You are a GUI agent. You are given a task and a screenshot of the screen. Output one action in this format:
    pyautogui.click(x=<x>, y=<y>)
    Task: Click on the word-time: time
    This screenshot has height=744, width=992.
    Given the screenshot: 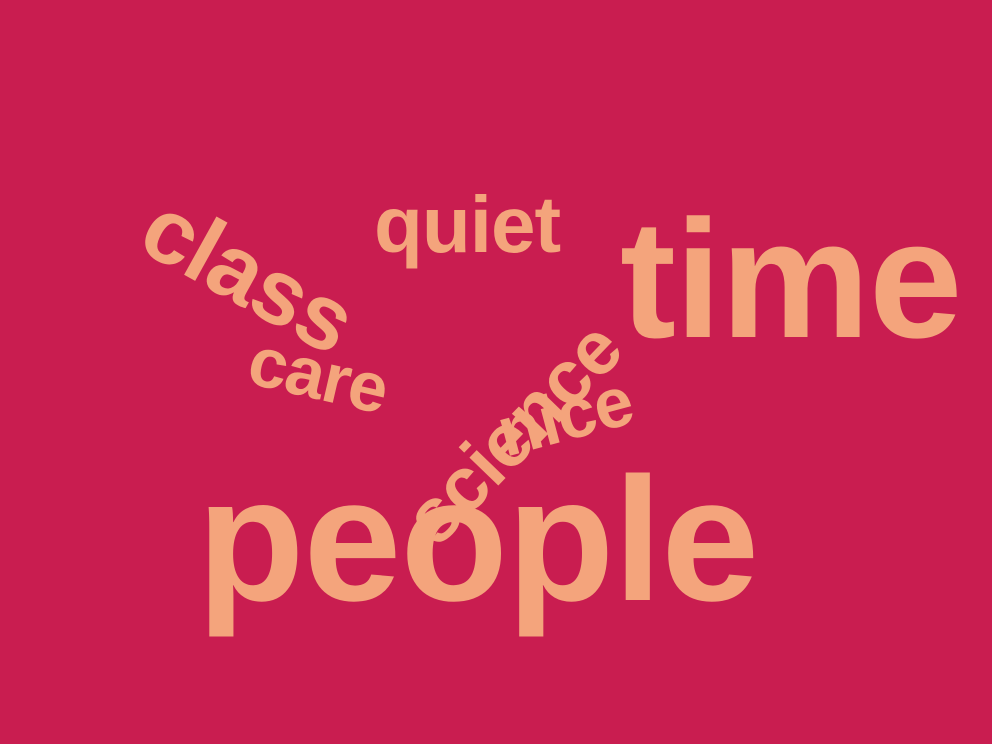 What is the action you would take?
    pyautogui.click(x=791, y=279)
    